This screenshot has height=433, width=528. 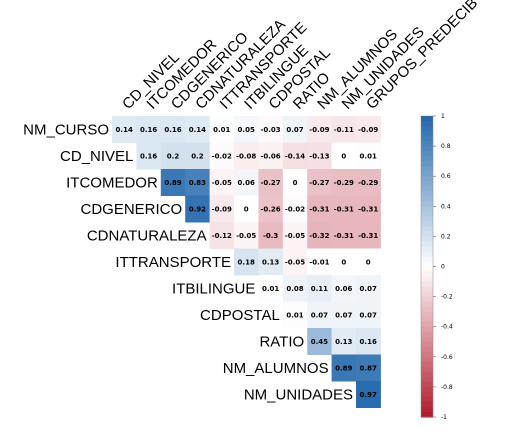 I want to click on cell-value-label: 0.45, so click(x=319, y=342).